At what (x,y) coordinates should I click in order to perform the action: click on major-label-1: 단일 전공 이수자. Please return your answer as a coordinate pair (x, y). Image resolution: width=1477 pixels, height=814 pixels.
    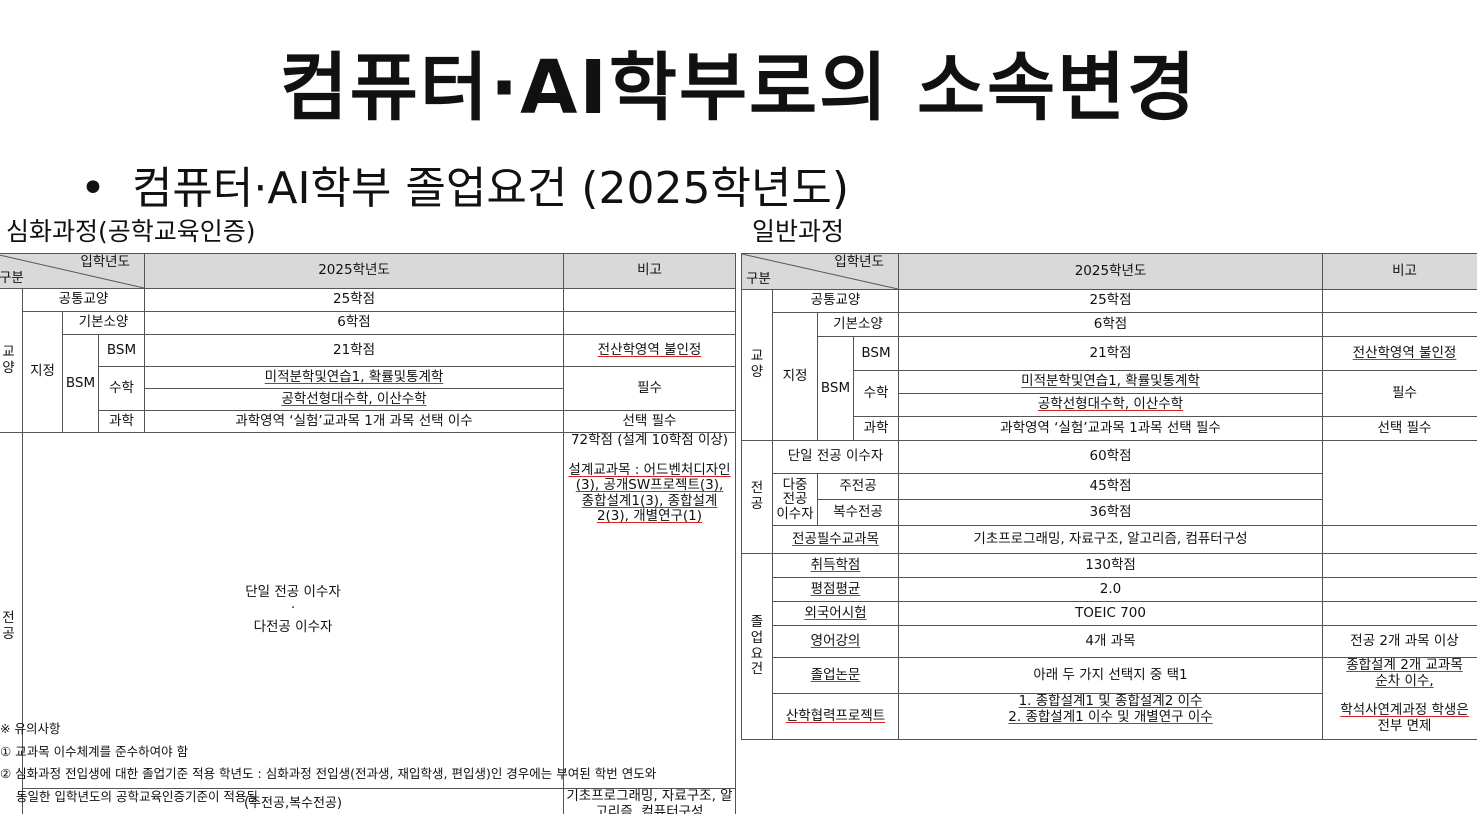
    Looking at the image, I should click on (293, 592).